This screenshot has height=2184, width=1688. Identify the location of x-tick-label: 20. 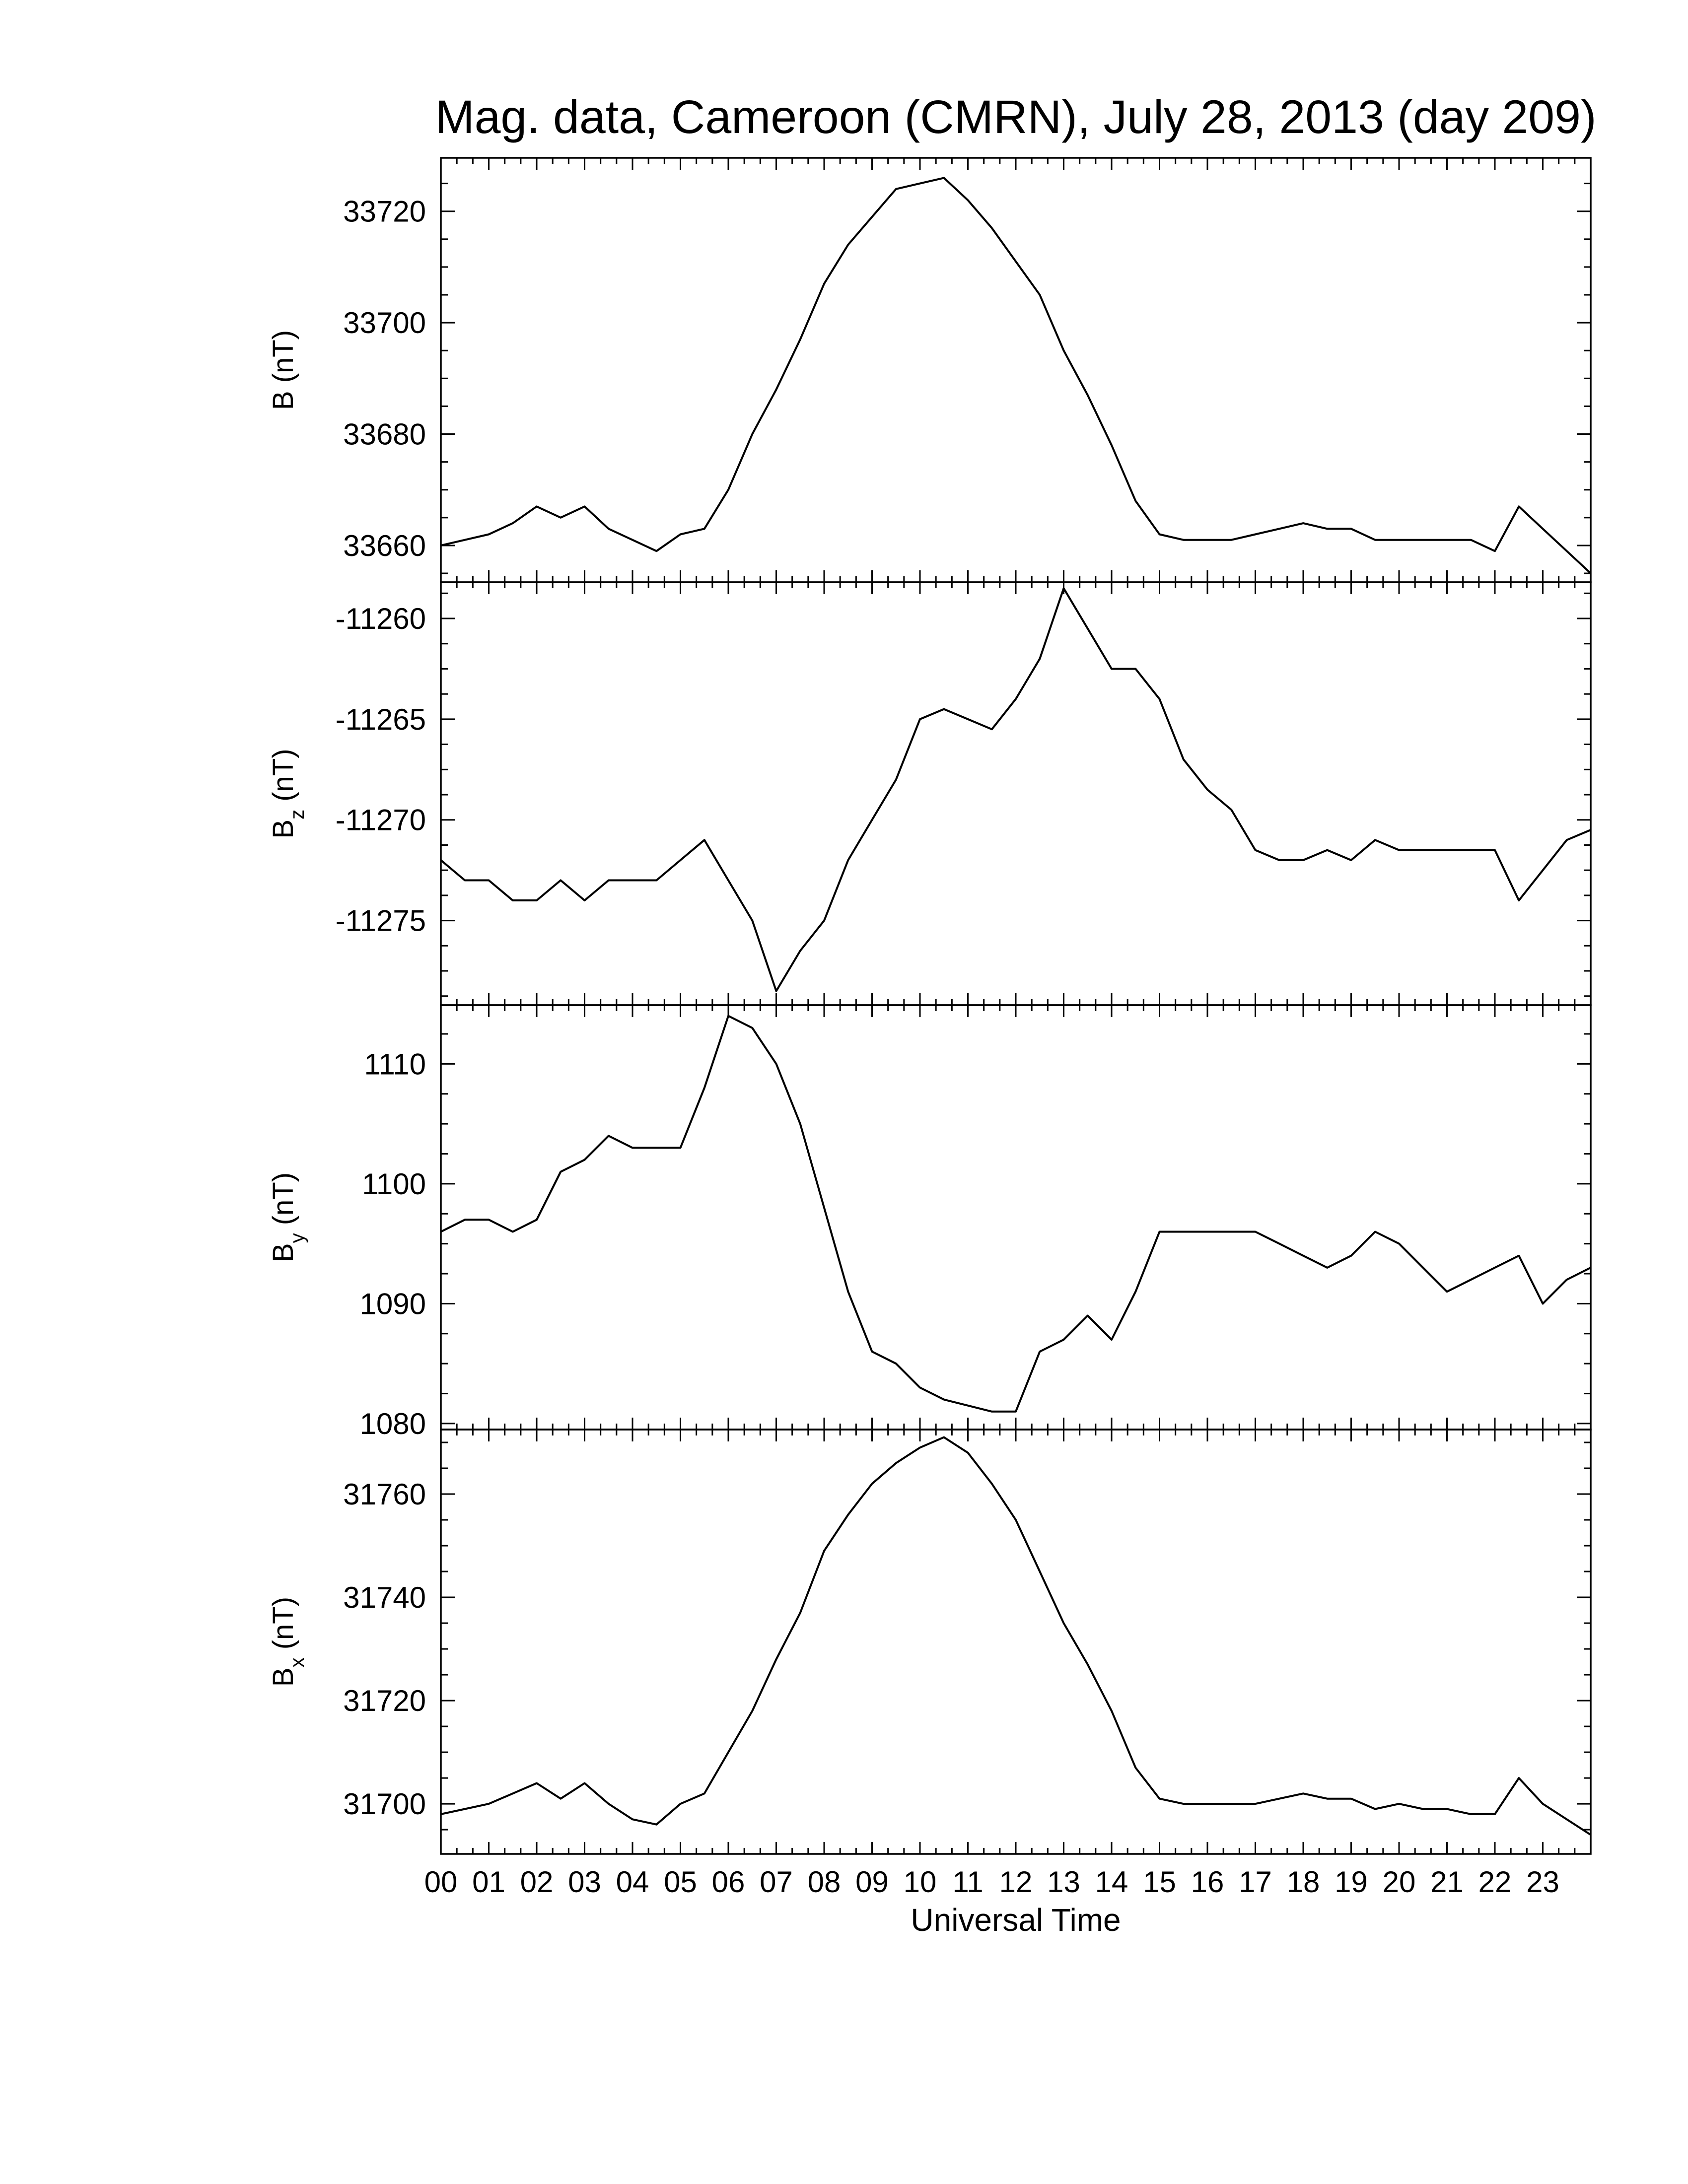
(1399, 1882).